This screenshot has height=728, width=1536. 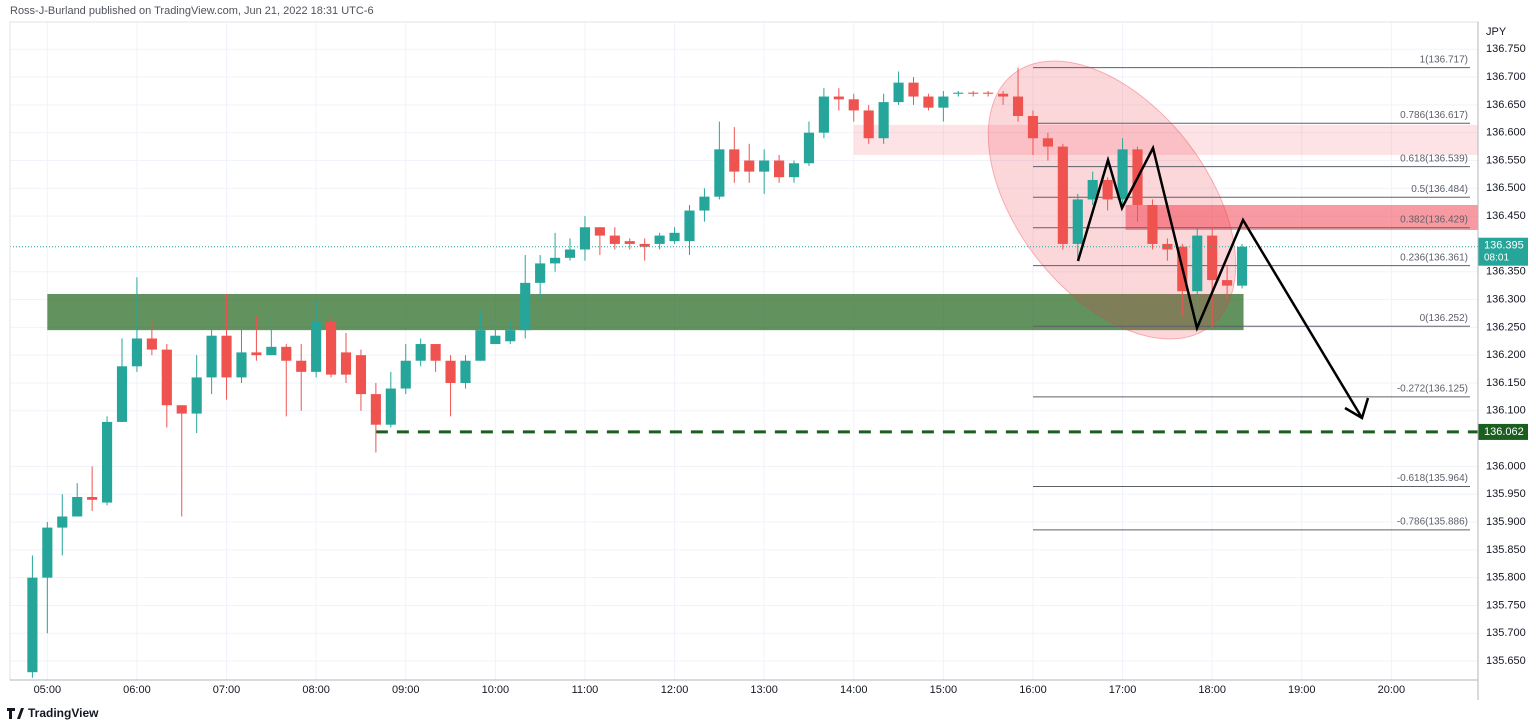 What do you see at coordinates (1506, 133) in the screenshot?
I see `y-tick-label: 136.600` at bounding box center [1506, 133].